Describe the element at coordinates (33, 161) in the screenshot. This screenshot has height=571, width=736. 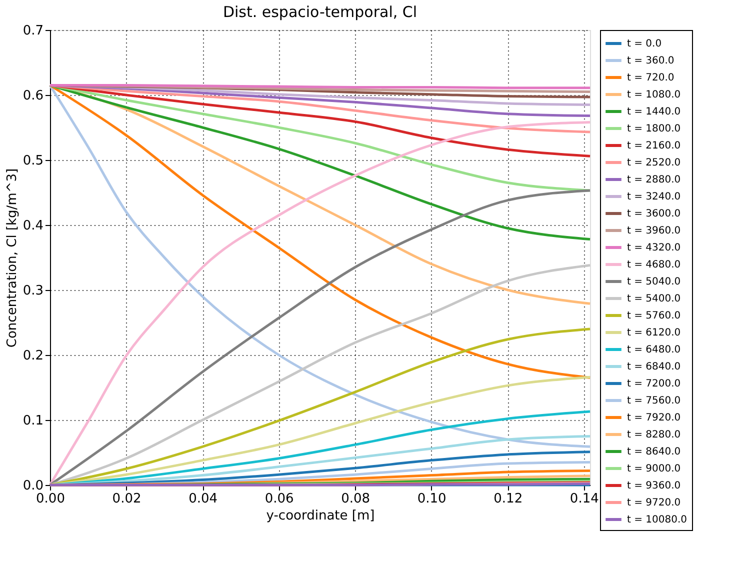
I see `y-tick-label: 0.5` at that location.